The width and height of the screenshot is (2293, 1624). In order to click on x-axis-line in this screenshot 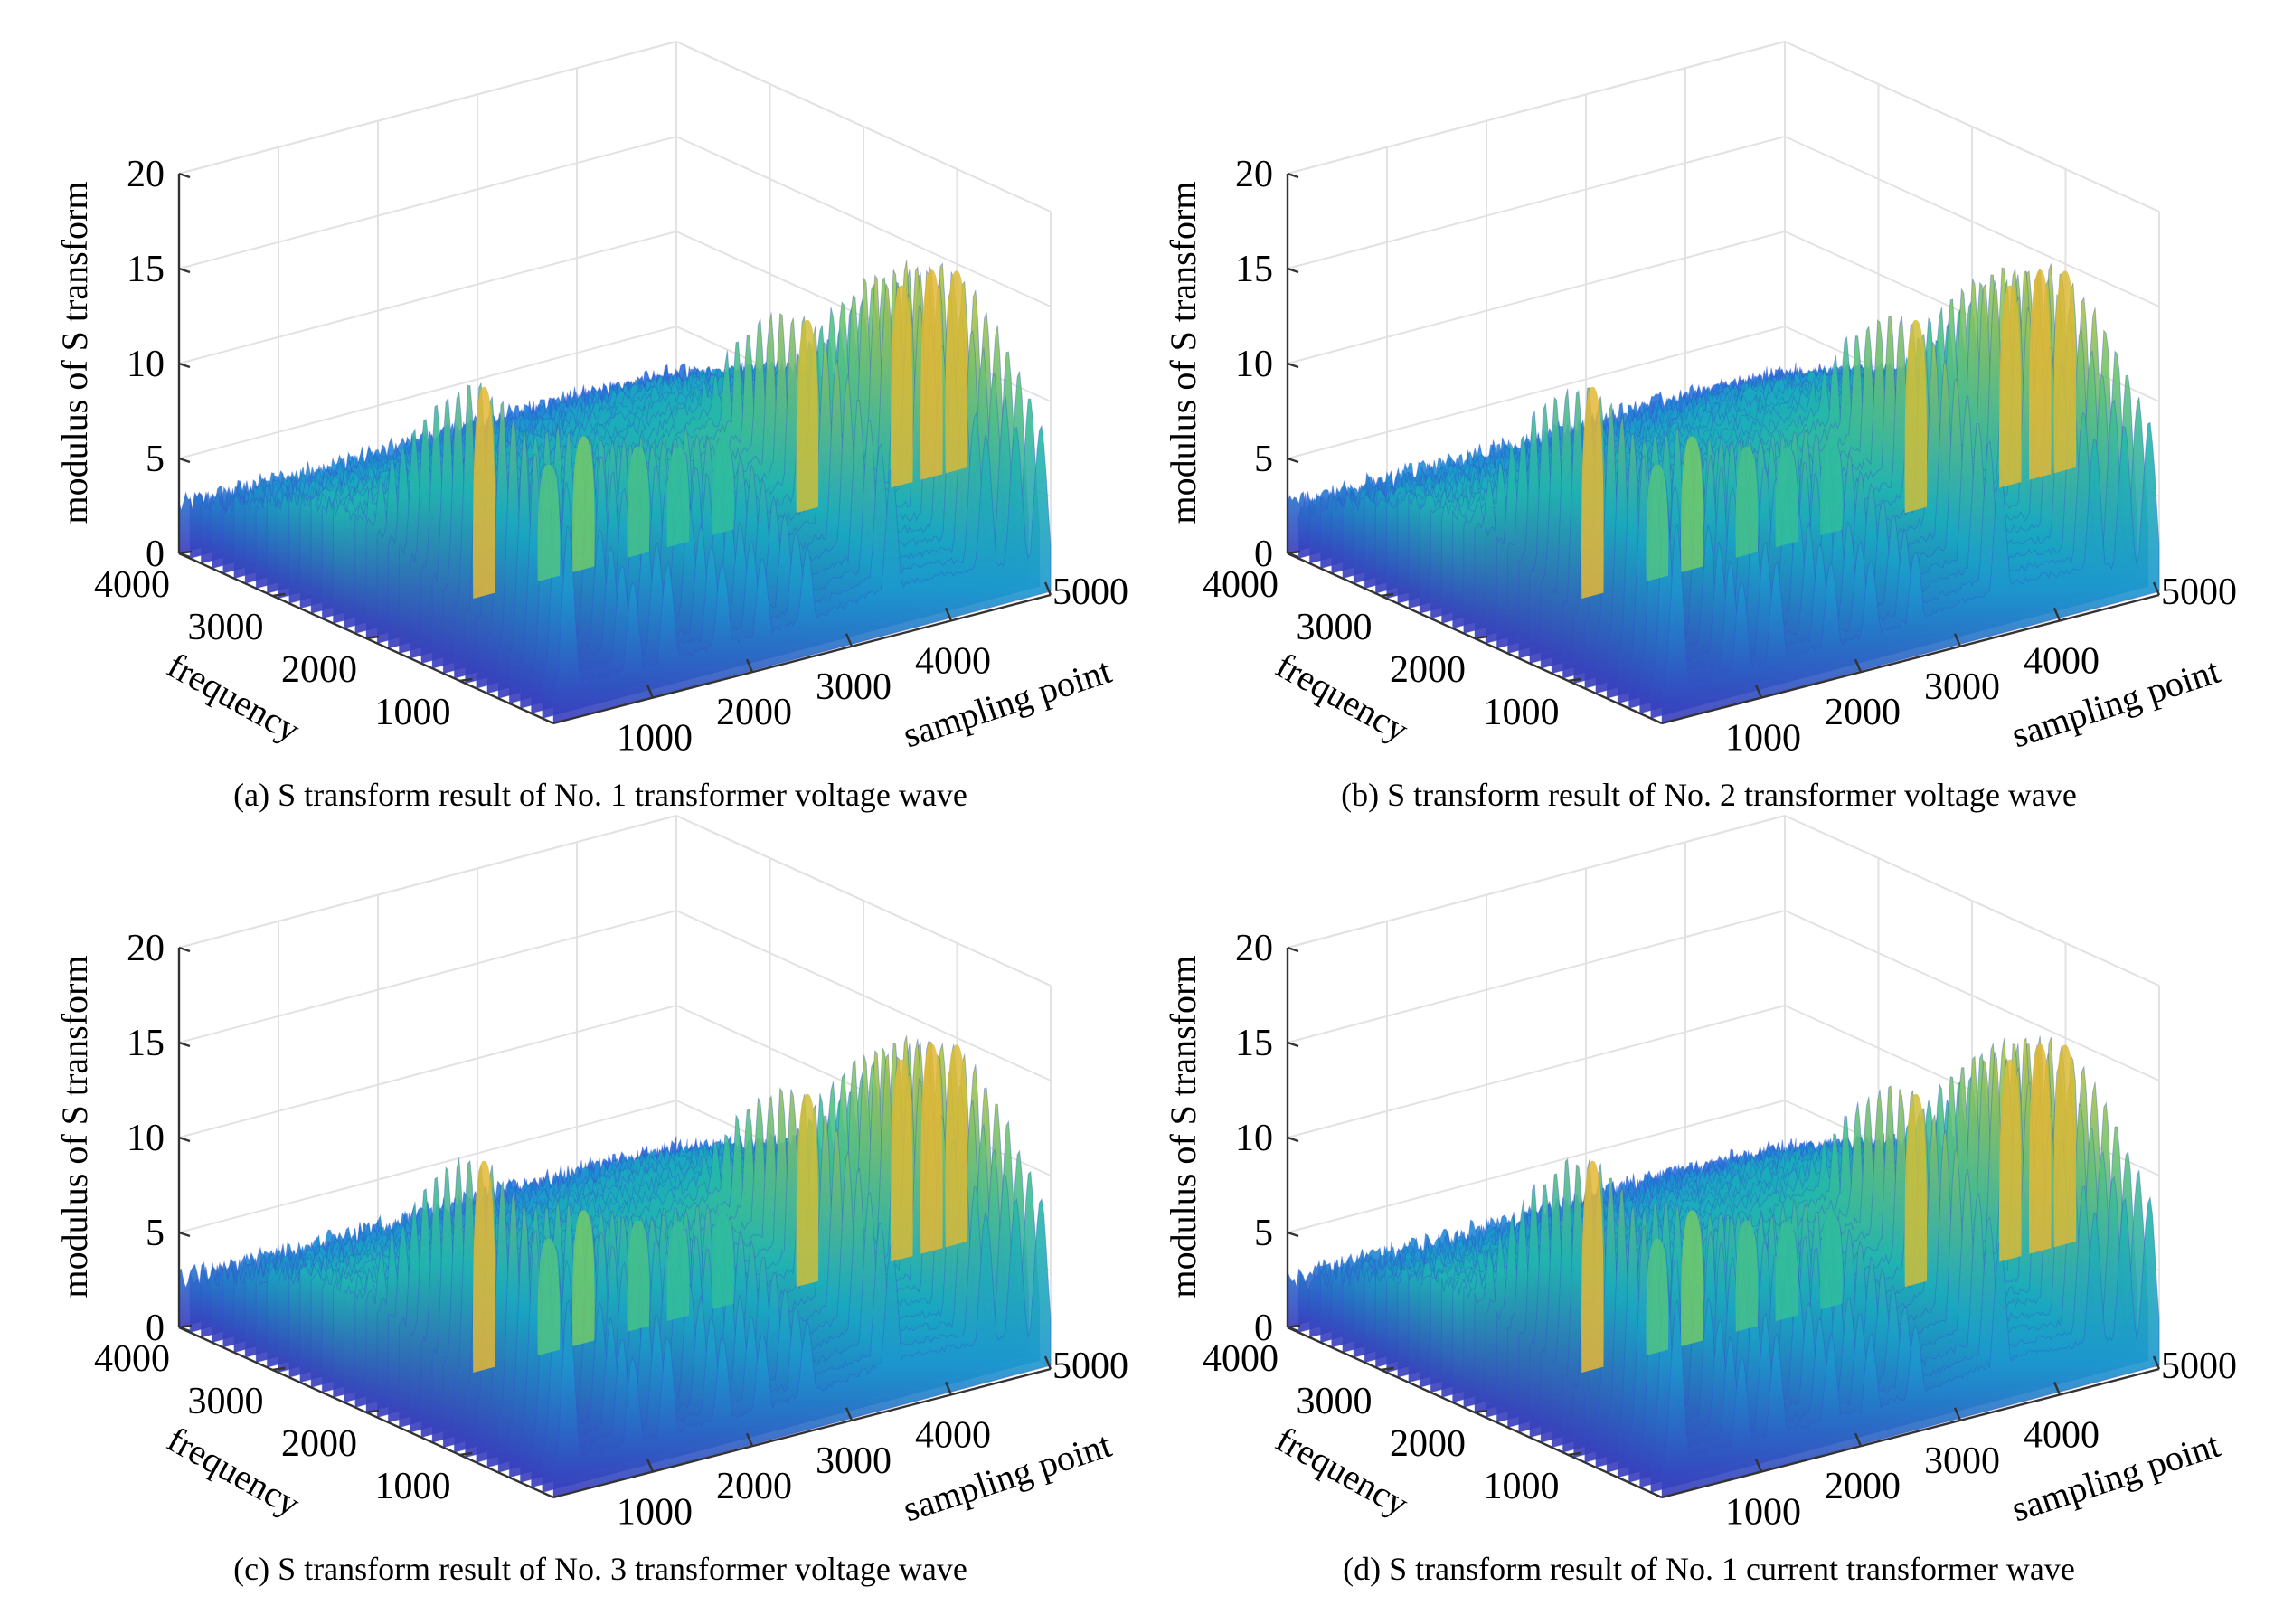, I will do `click(1911, 1433)`.